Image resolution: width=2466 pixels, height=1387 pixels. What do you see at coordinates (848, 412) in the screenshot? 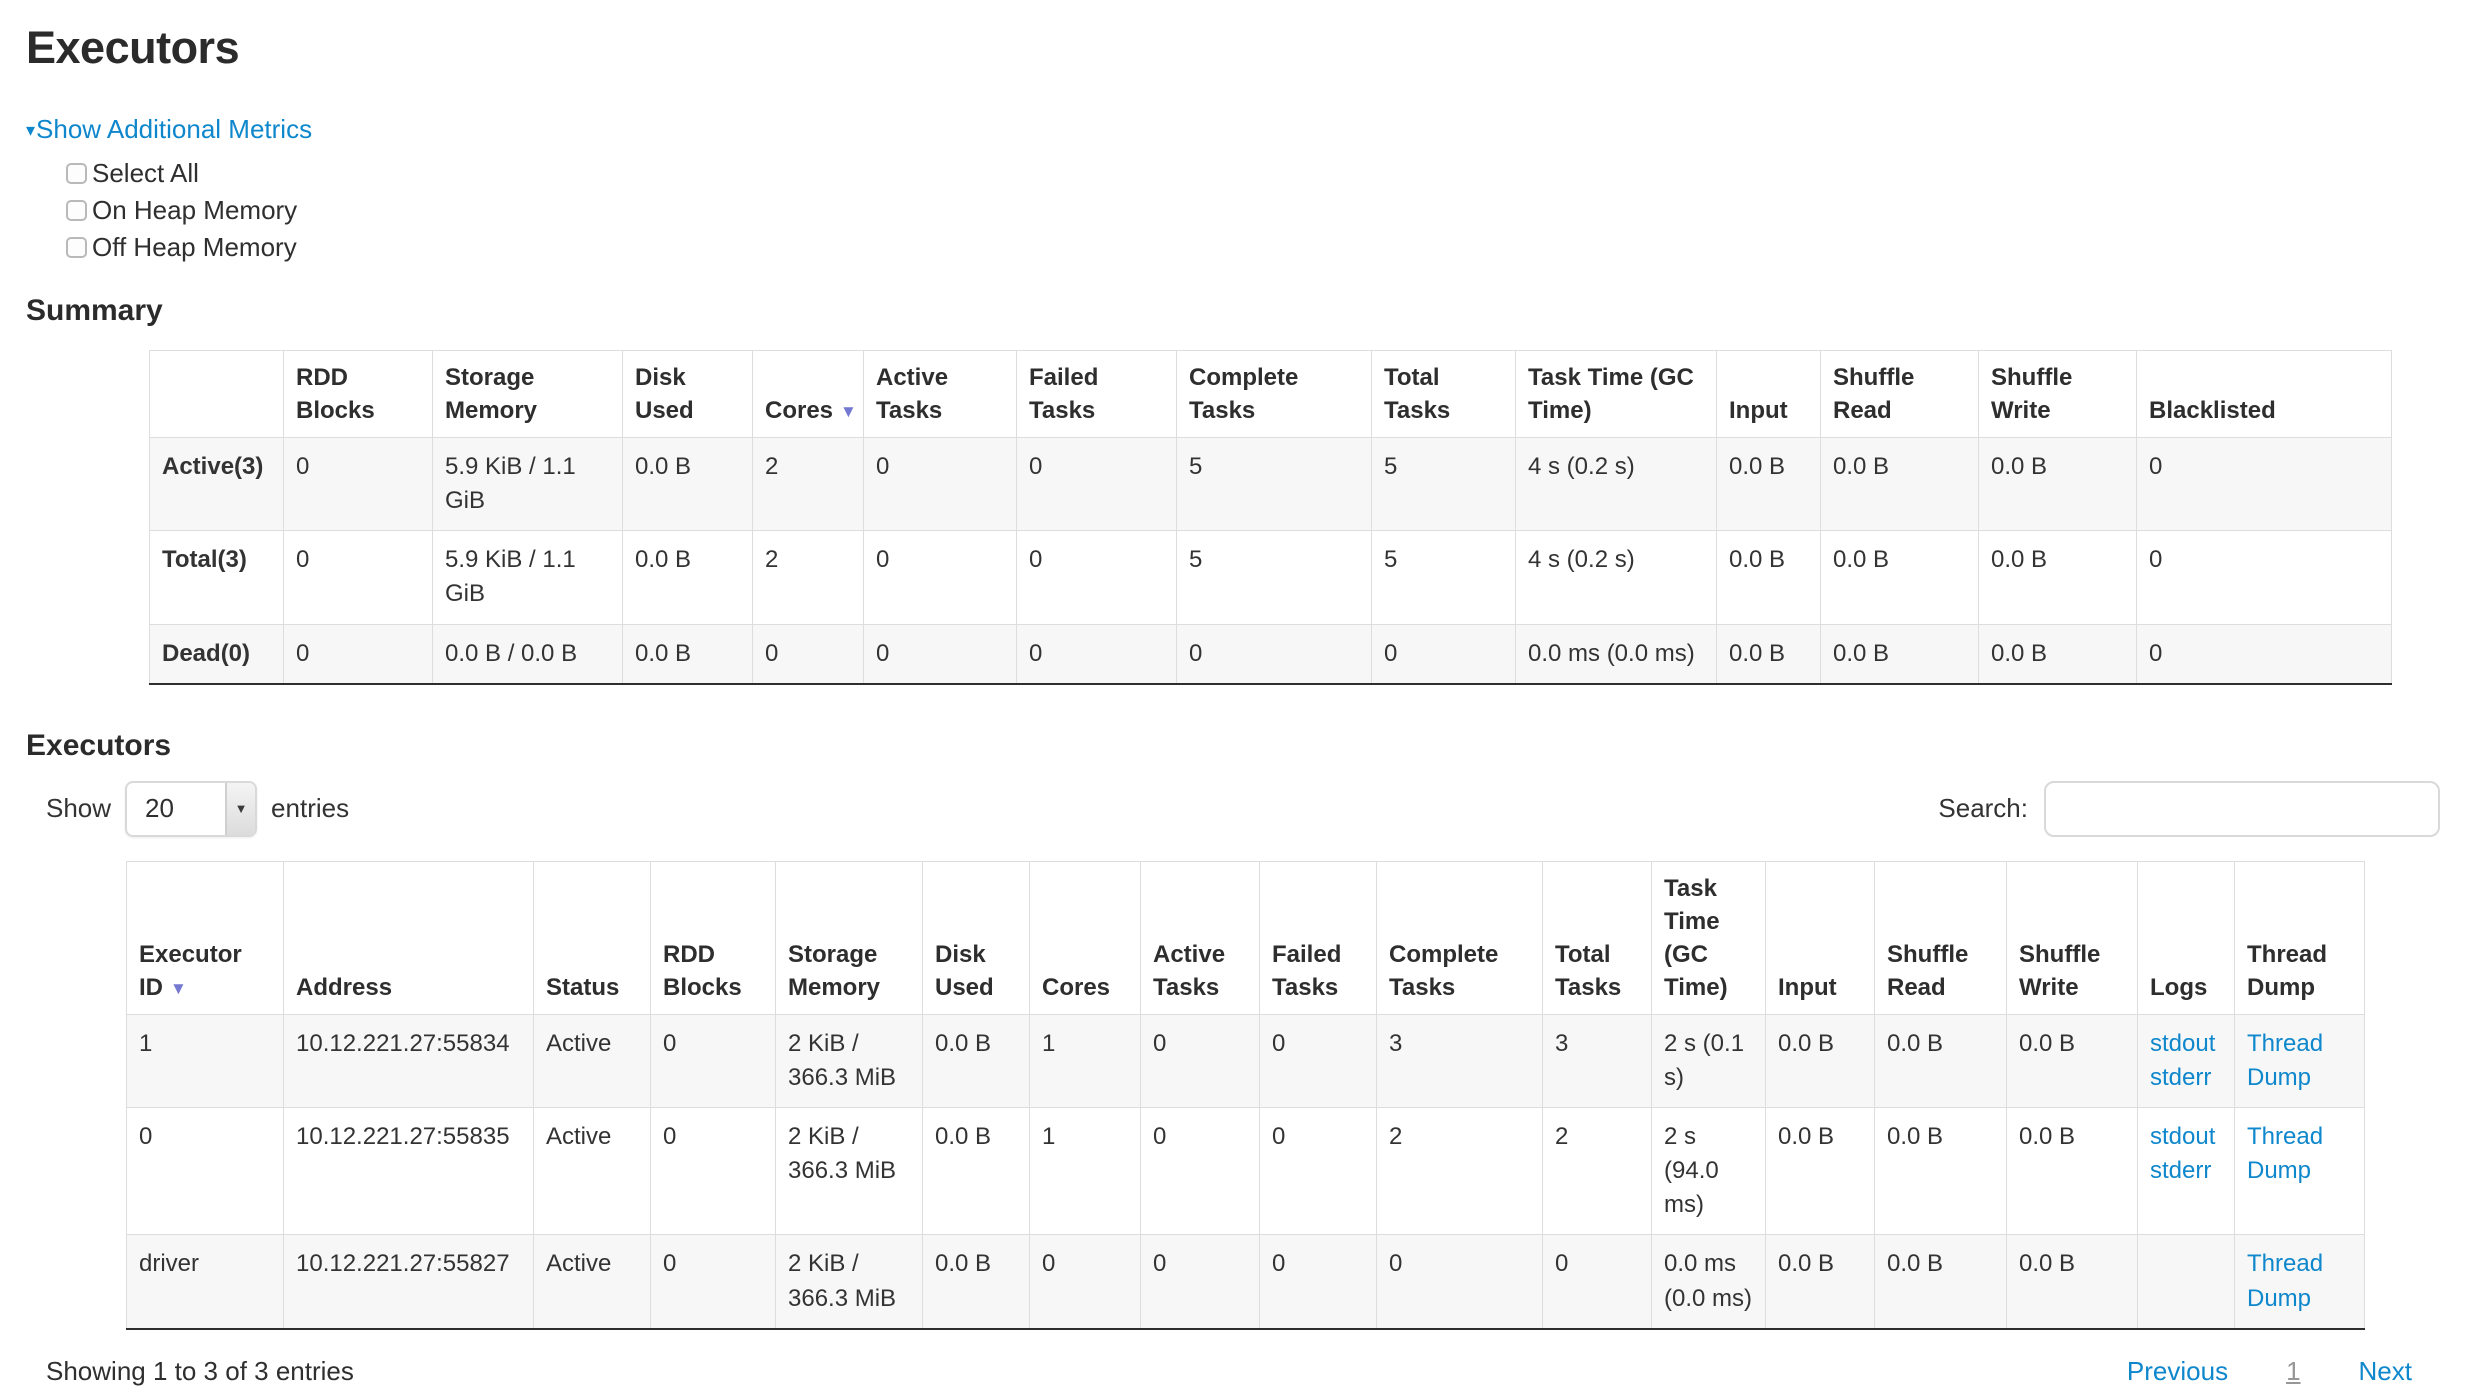
I see `sort-desc-icon: ▼` at bounding box center [848, 412].